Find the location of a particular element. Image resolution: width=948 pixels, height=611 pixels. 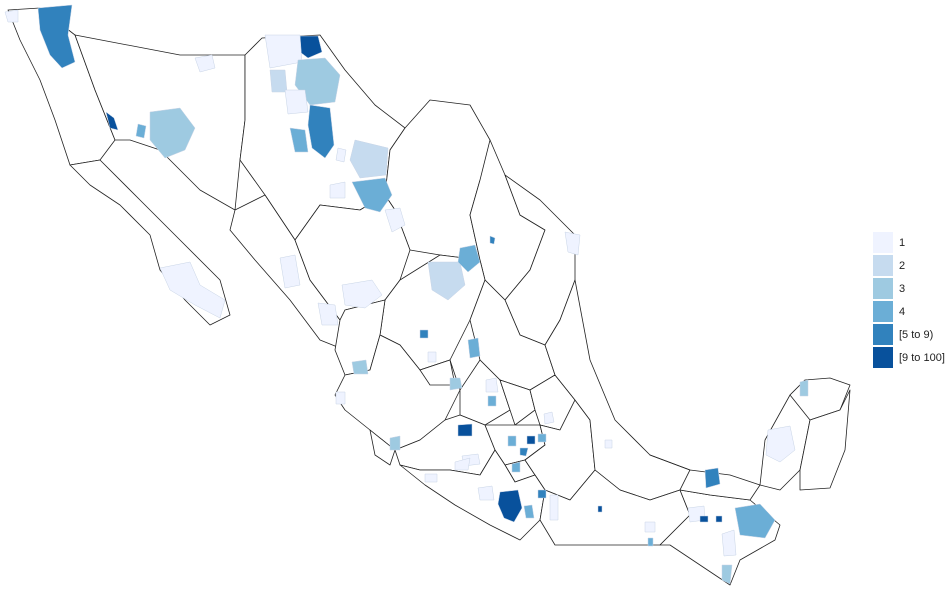

legend-item: 1 is located at coordinates (908, 242).